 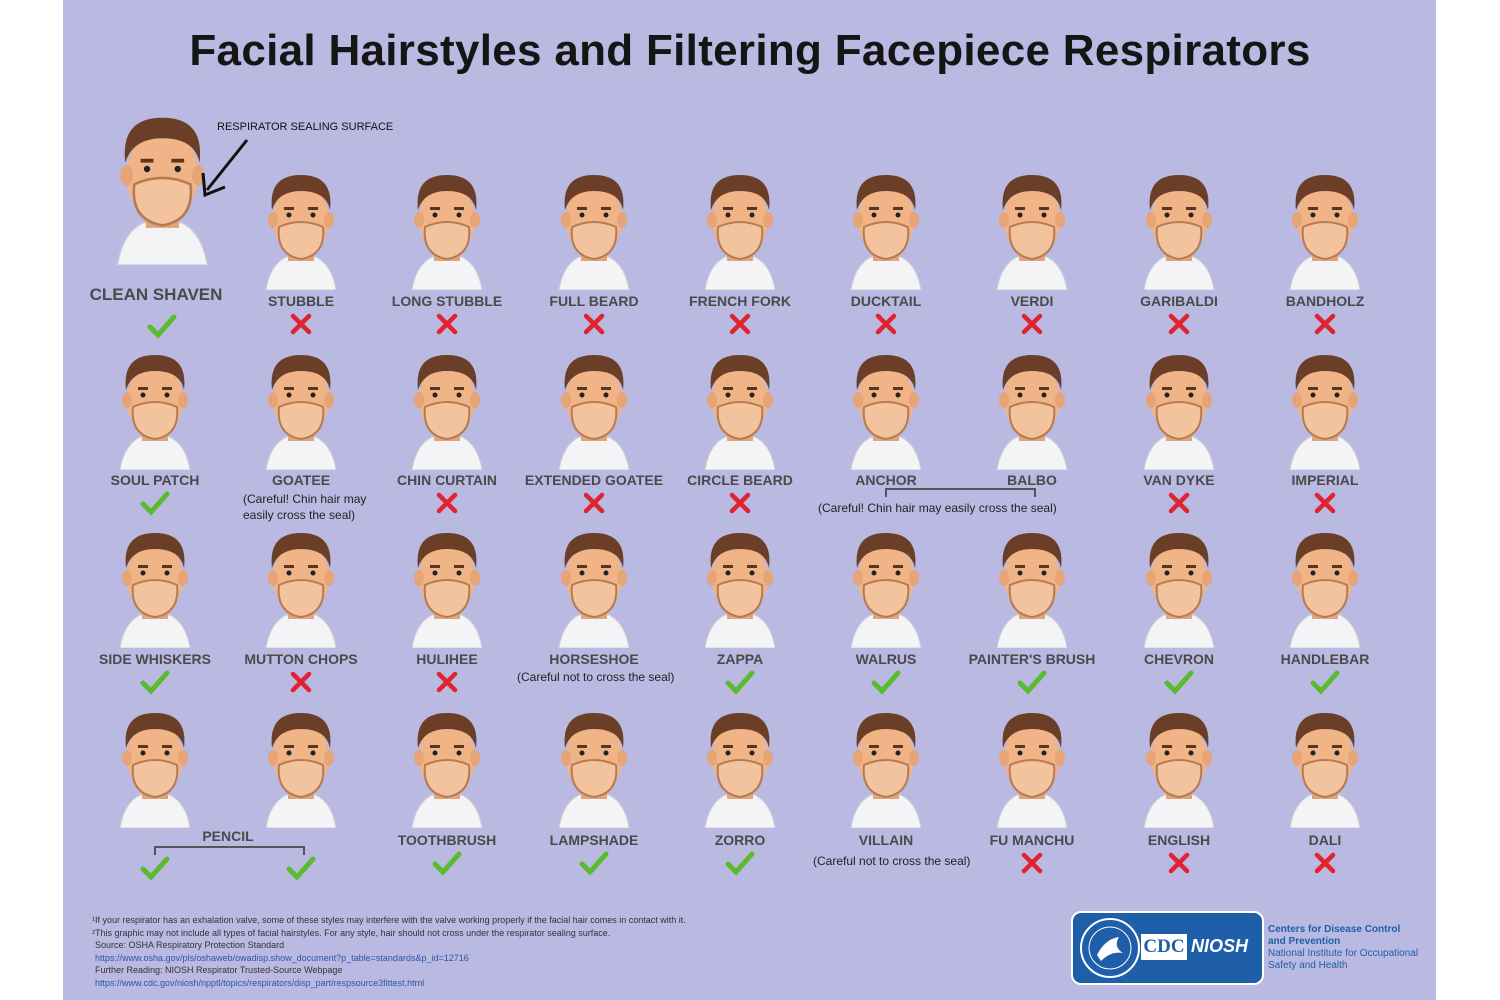 What do you see at coordinates (155, 480) in the screenshot?
I see `hairstyle-name: SOUL PATCH` at bounding box center [155, 480].